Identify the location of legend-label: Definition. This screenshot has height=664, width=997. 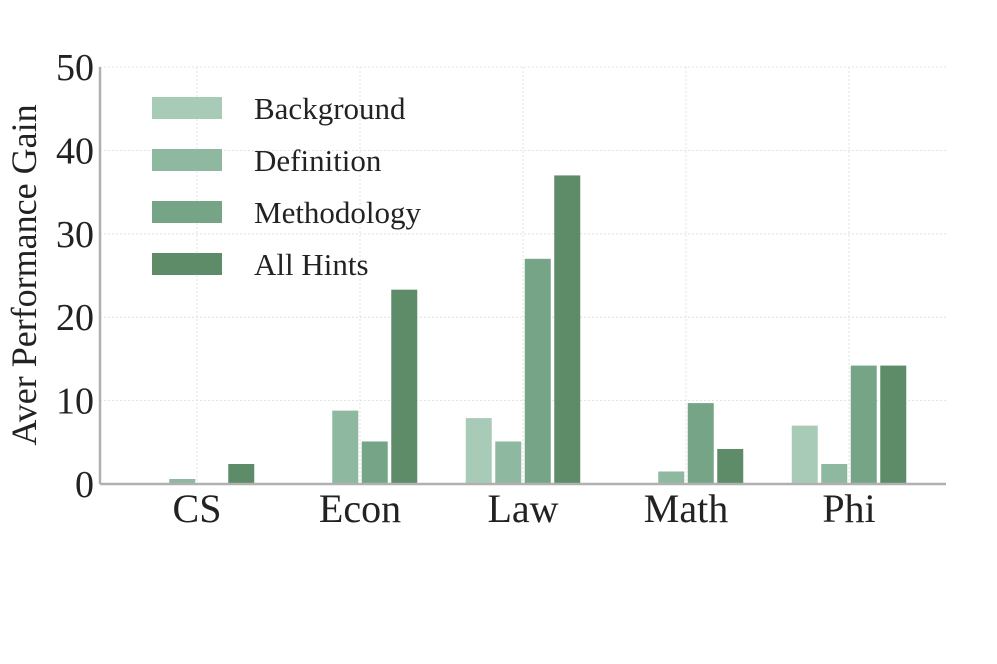
(318, 160).